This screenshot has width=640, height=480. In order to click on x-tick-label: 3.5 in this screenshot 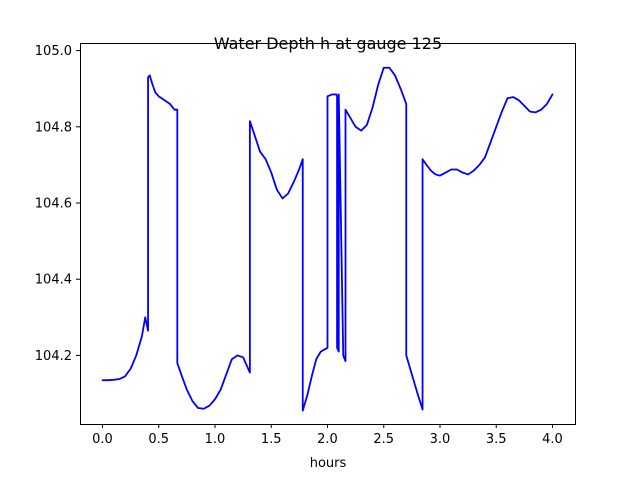, I will do `click(496, 439)`.